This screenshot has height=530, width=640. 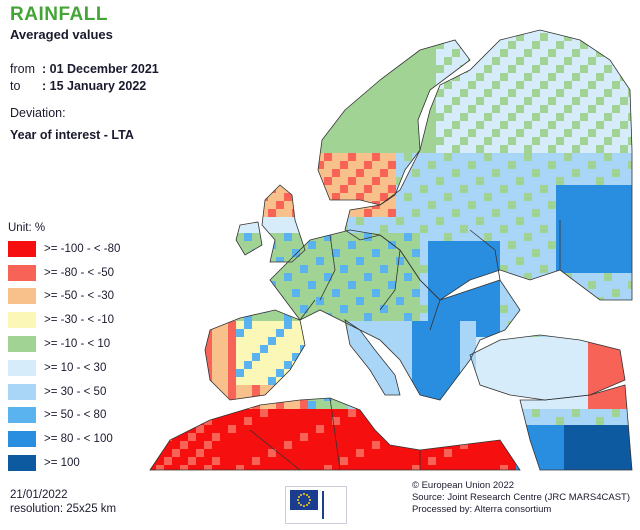 I want to click on legend-item: >= 100, so click(x=88, y=463).